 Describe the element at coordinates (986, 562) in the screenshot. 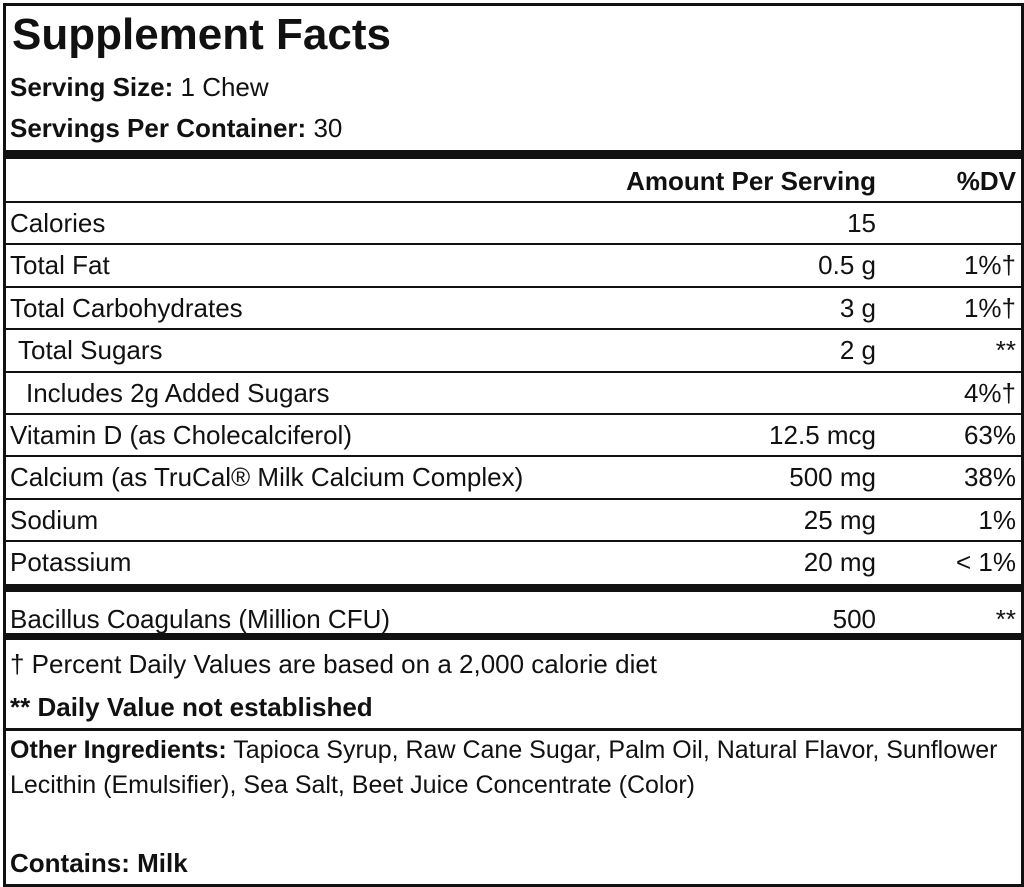

I see `daily-value: < 1%` at that location.